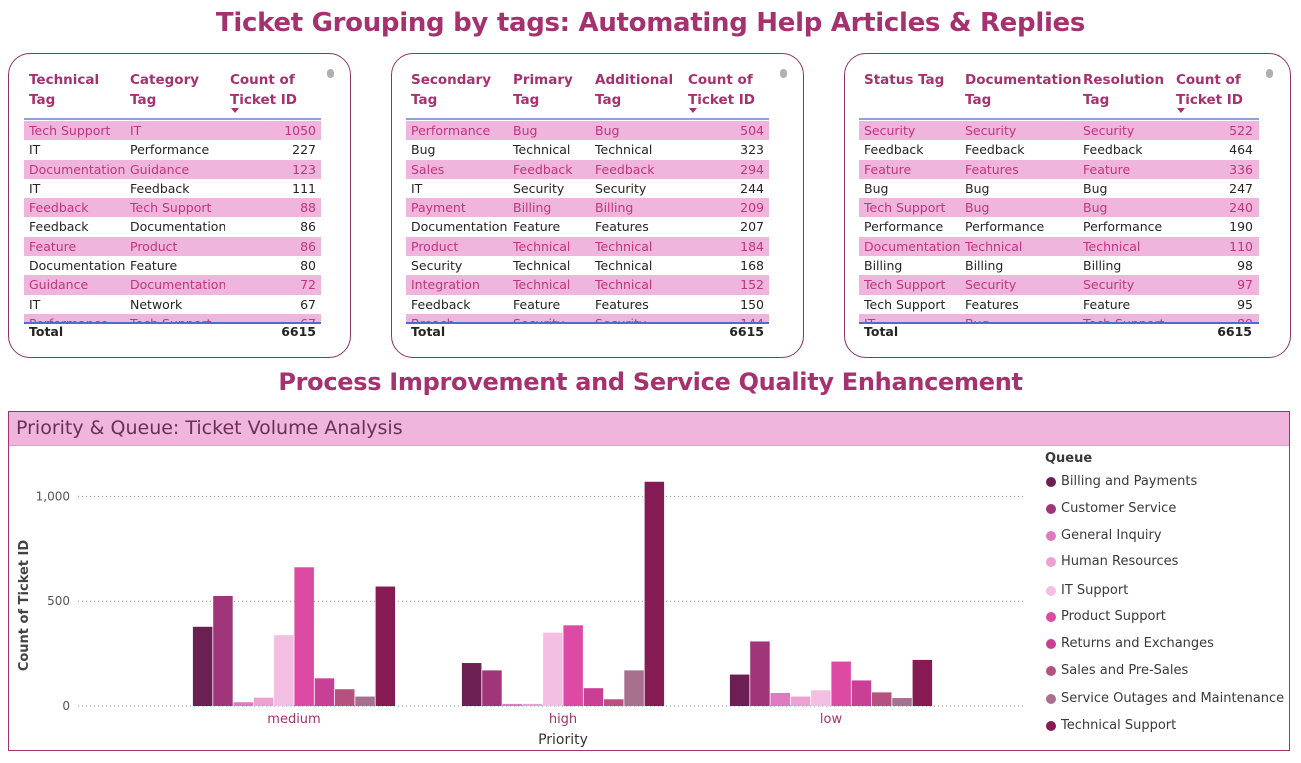 Image resolution: width=1301 pixels, height=763 pixels. I want to click on table-row: Guidance Documentation 72, so click(172, 285).